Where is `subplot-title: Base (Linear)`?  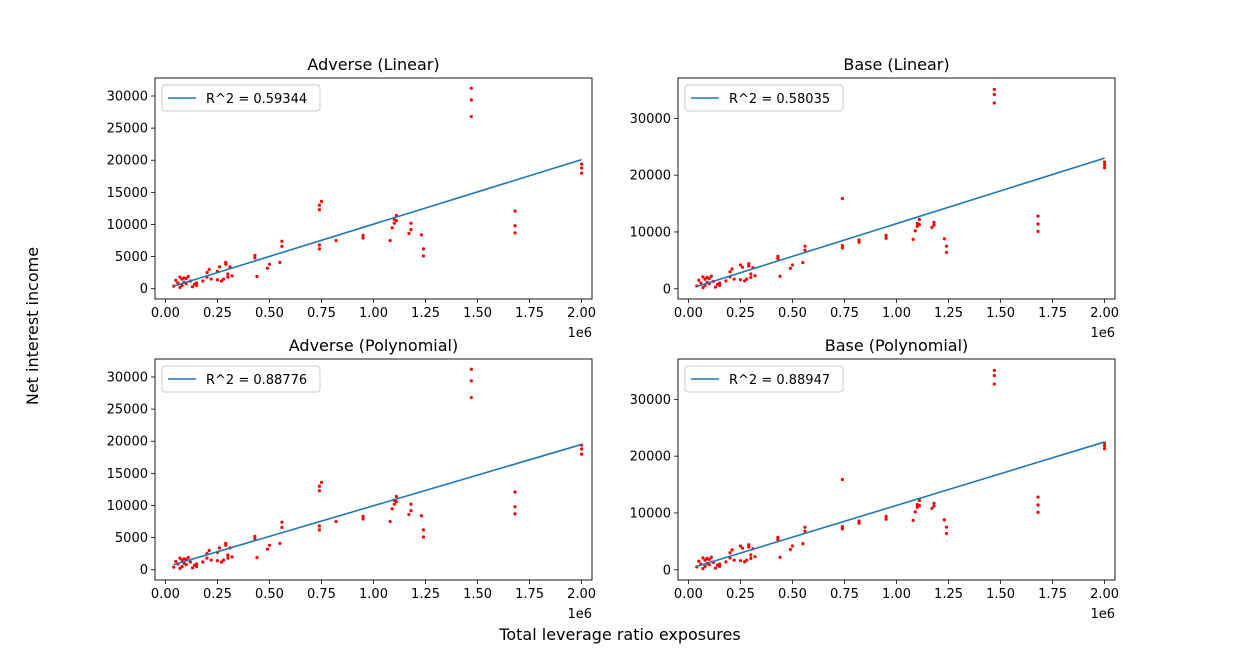 subplot-title: Base (Linear) is located at coordinates (896, 64).